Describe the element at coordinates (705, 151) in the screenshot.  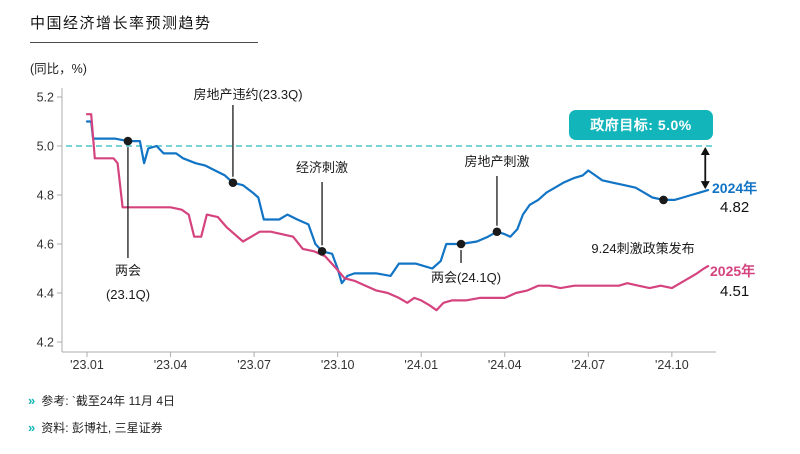
I see `gap-arrow-head-up` at that location.